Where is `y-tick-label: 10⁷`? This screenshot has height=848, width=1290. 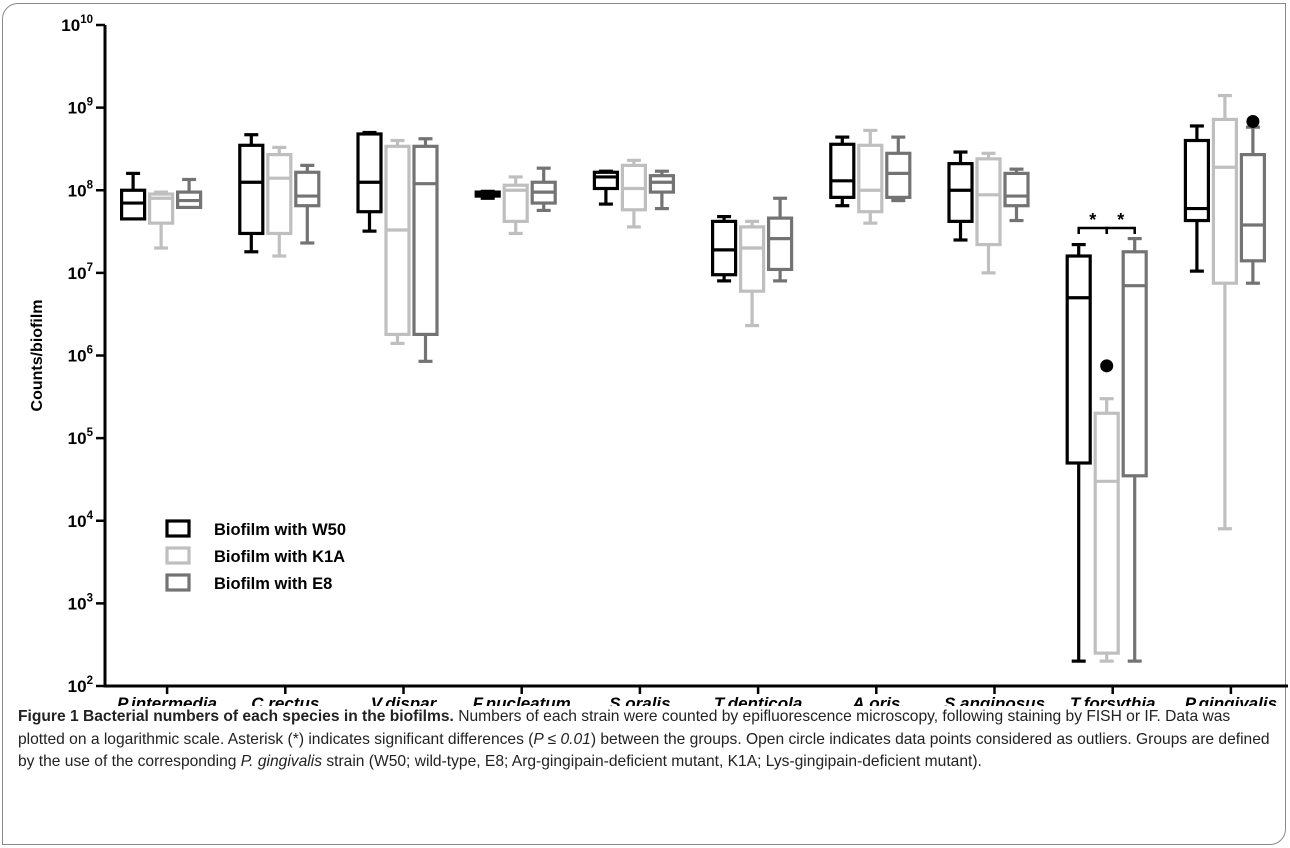
y-tick-label: 10⁷ is located at coordinates (80, 272).